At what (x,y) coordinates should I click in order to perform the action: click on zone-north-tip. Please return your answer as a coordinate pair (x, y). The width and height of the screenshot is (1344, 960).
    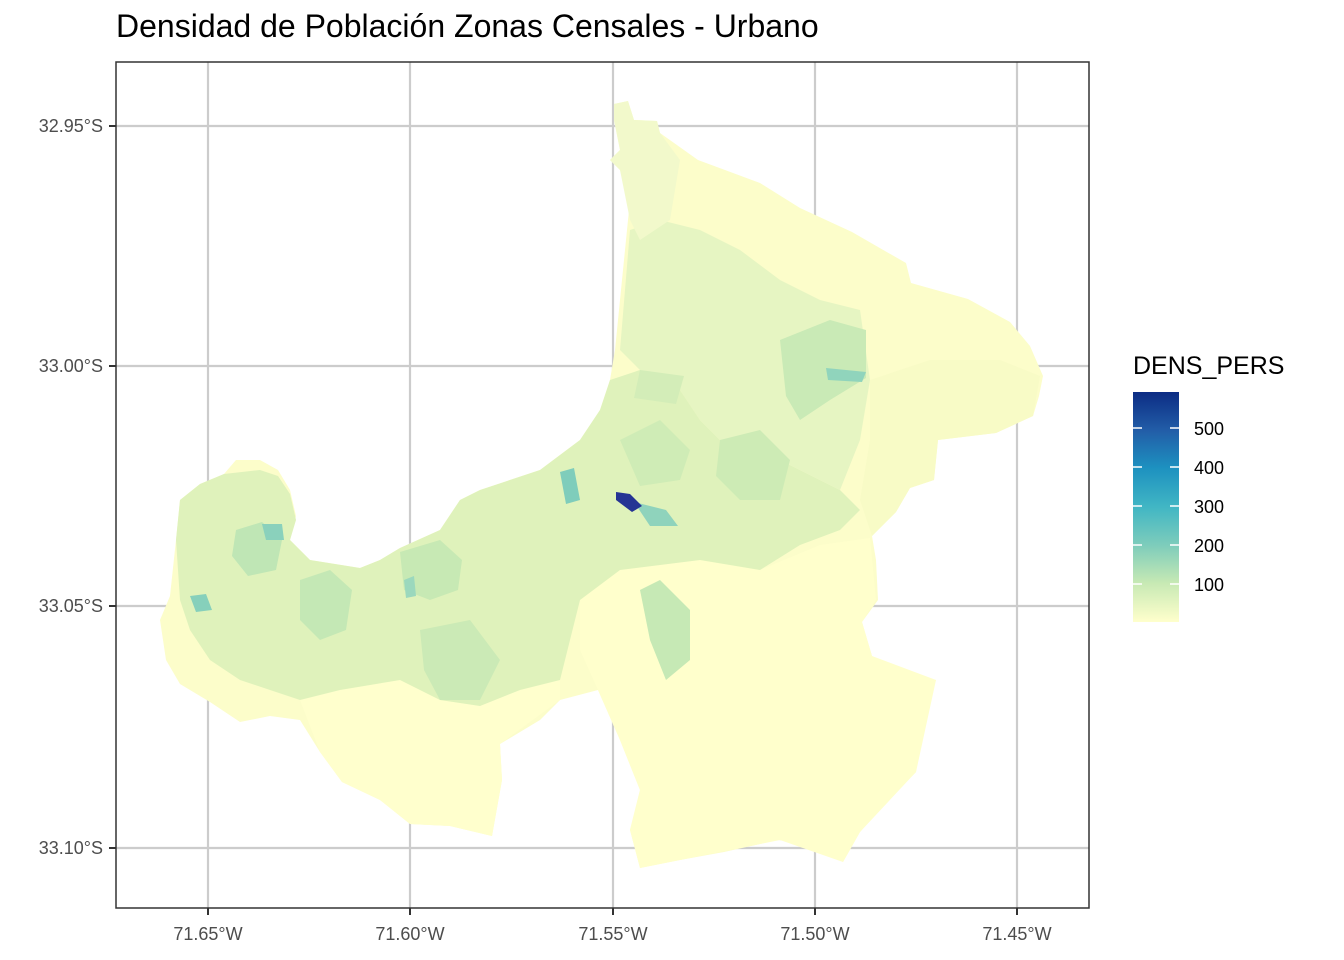
    Looking at the image, I should click on (645, 170).